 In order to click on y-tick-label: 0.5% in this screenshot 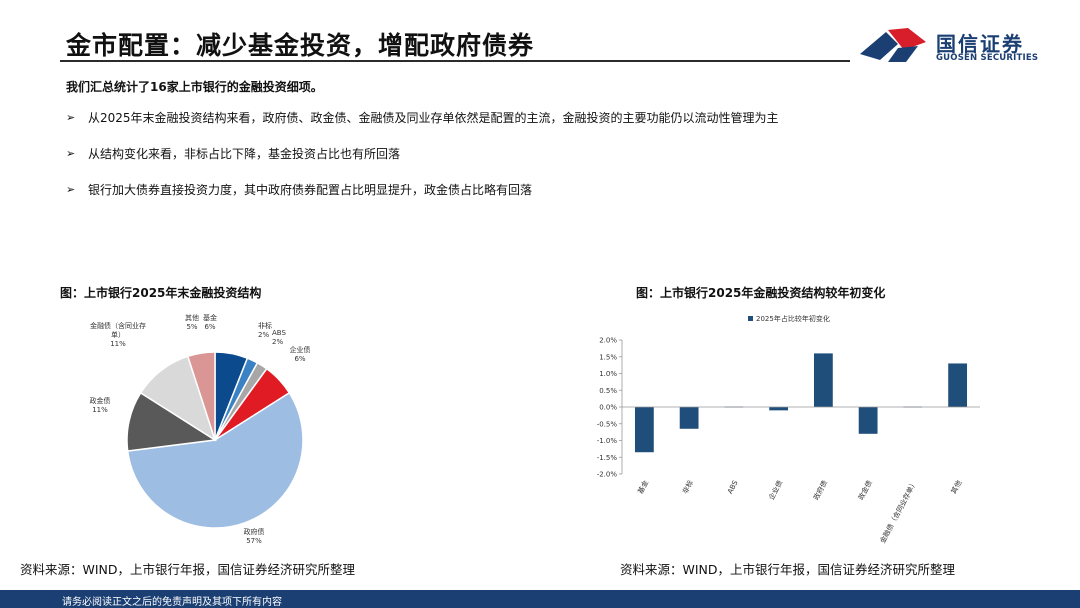, I will do `click(608, 391)`.